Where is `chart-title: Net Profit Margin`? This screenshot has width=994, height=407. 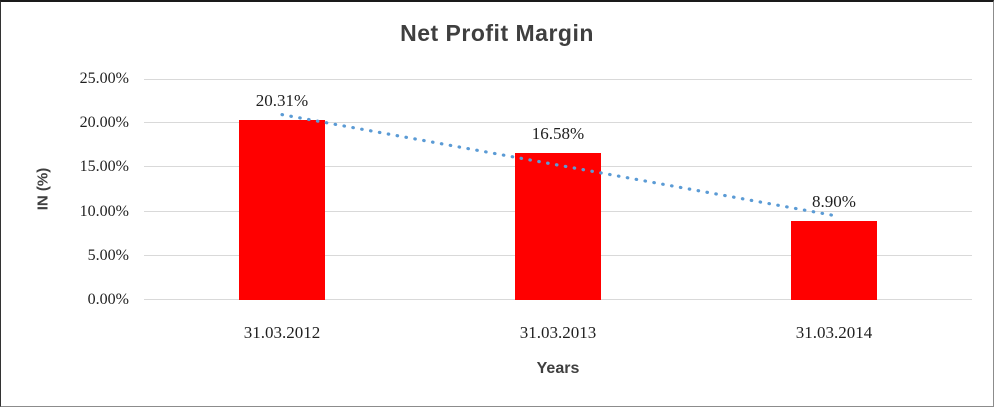
chart-title: Net Profit Margin is located at coordinates (497, 33).